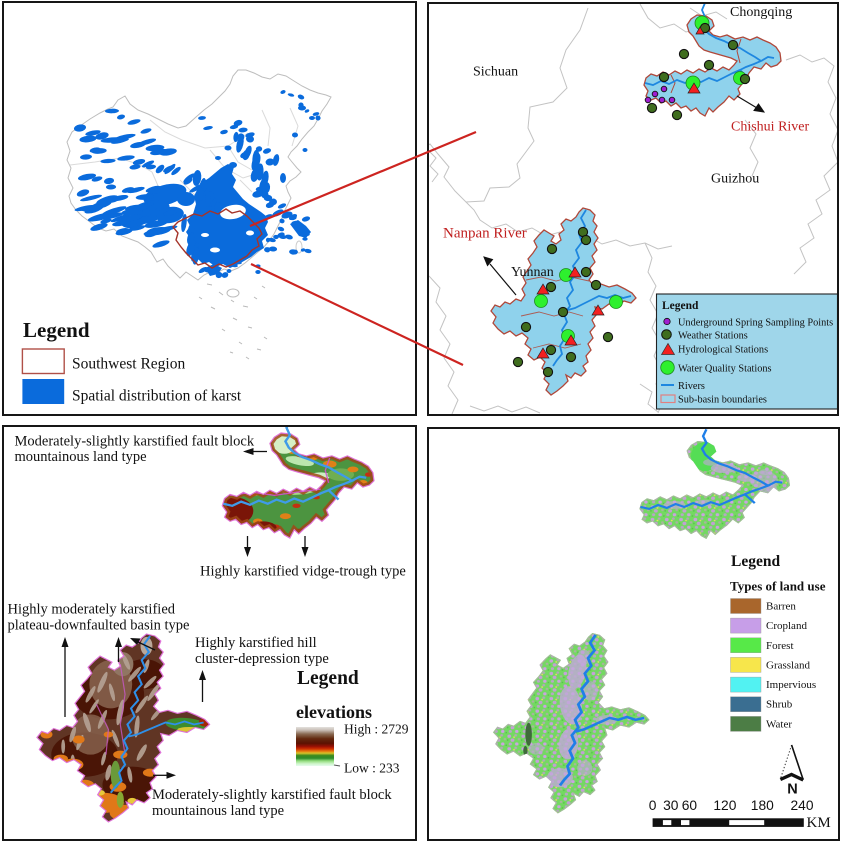 This screenshot has height=842, width=843. What do you see at coordinates (722, 400) in the screenshot?
I see `svg-text: Sub-basin boundaries` at bounding box center [722, 400].